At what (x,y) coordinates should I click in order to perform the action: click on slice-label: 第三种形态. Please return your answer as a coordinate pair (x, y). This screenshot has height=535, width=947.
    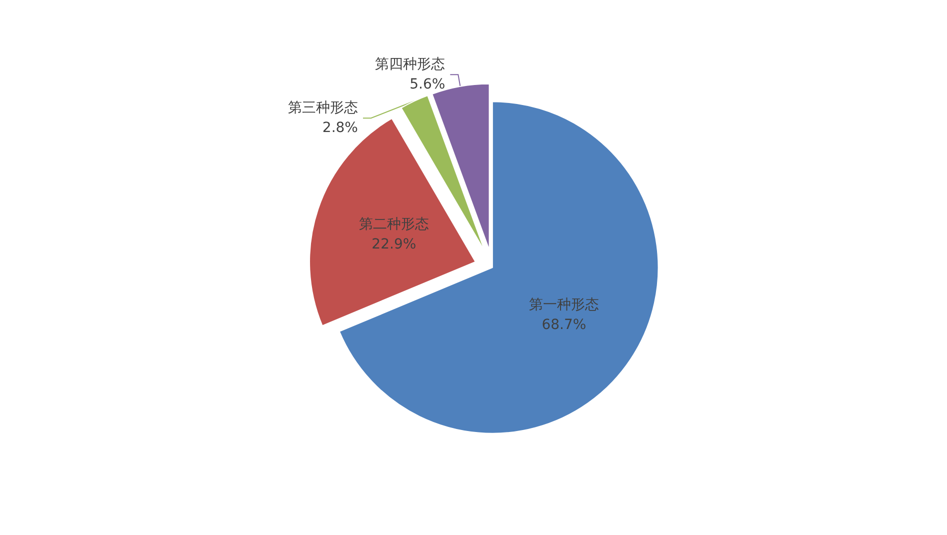
    Looking at the image, I should click on (323, 108).